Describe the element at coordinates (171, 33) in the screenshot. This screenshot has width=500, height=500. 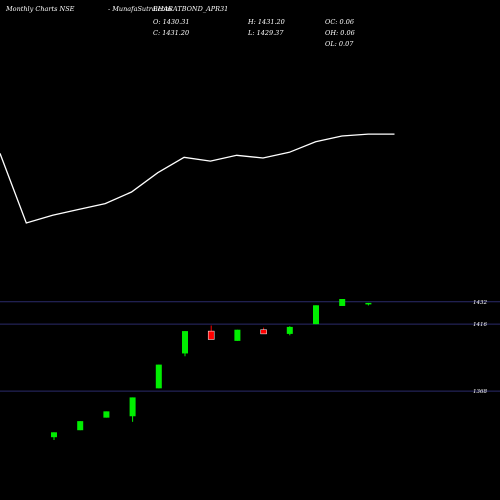
I see `ohlc-close: C: 1431.20` at that location.